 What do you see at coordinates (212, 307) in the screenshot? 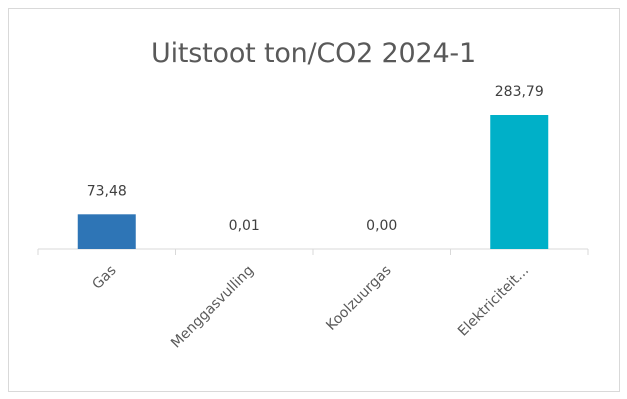
I see `category-label: Menggasvulling` at bounding box center [212, 307].